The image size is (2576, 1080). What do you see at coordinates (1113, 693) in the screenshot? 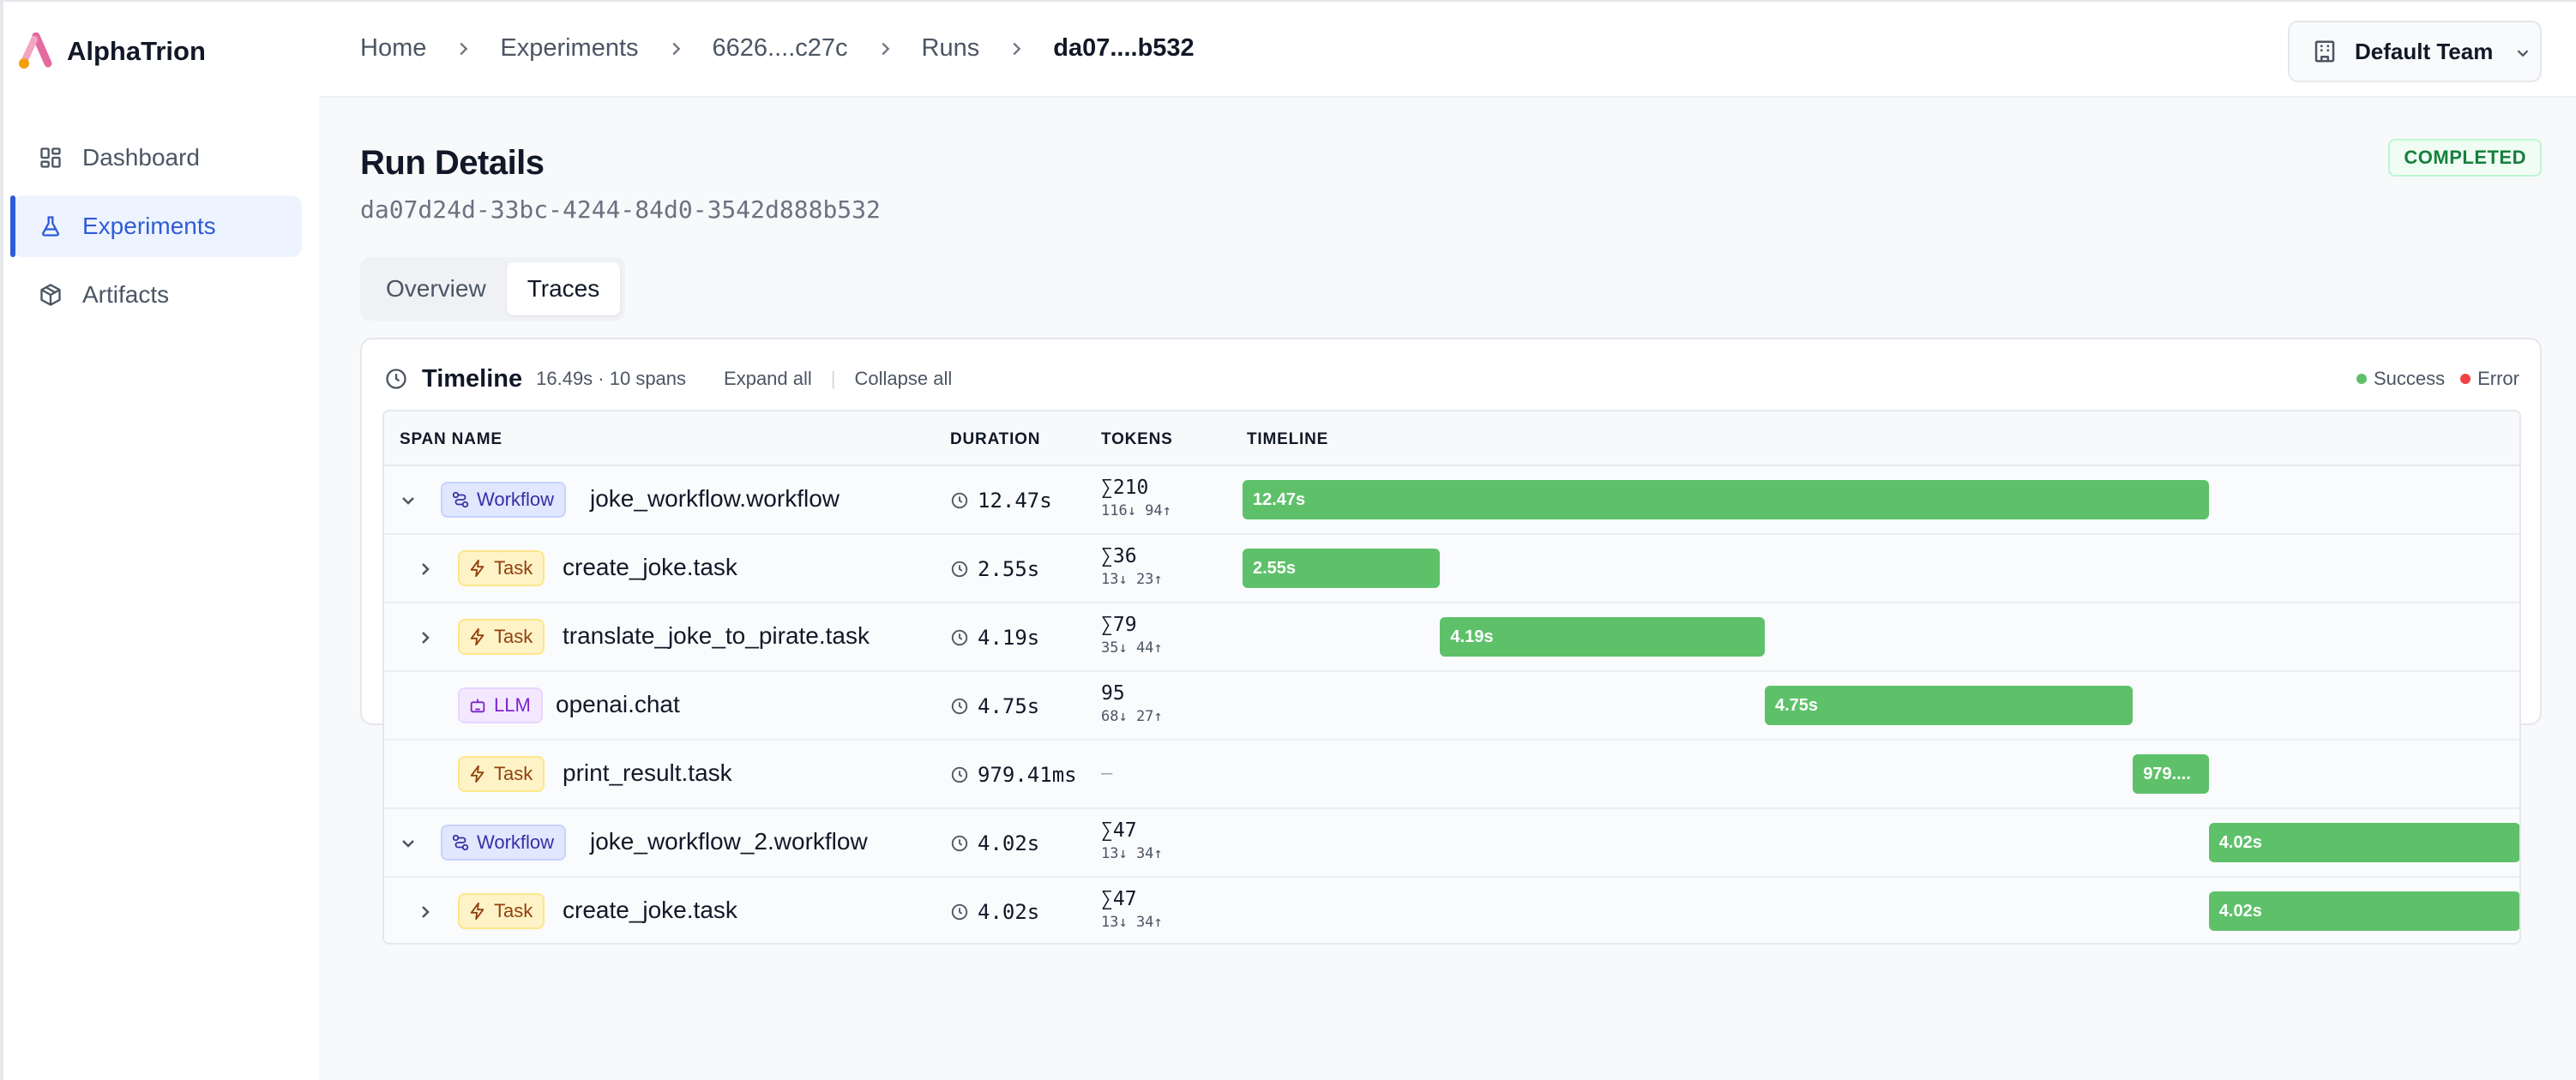
I see `tokens-total: 95` at bounding box center [1113, 693].